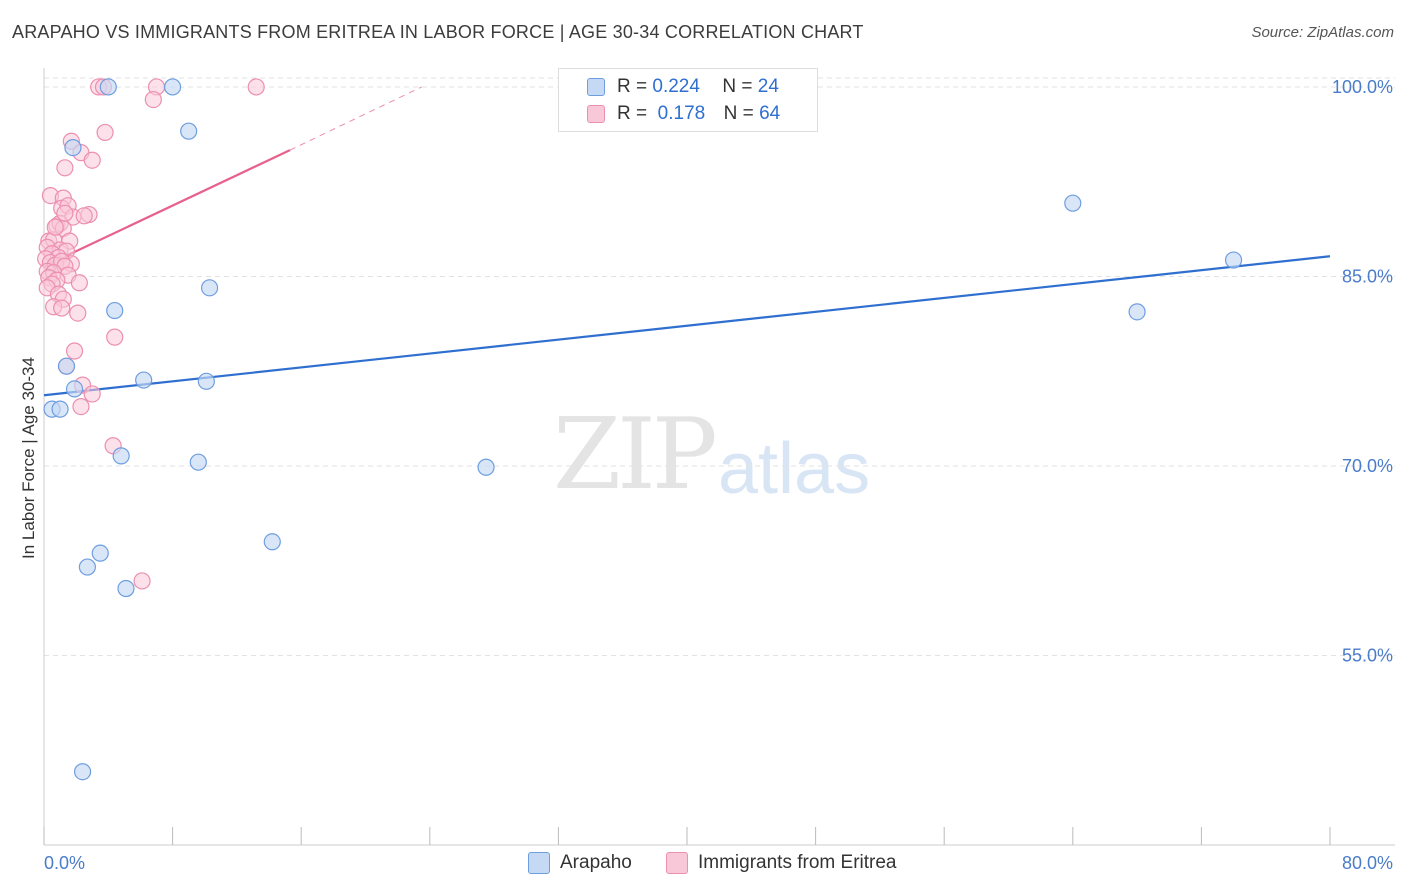 Image resolution: width=1406 pixels, height=892 pixels. Describe the element at coordinates (64, 863) in the screenshot. I see `x-tick-label-min: 0.0%` at that location.